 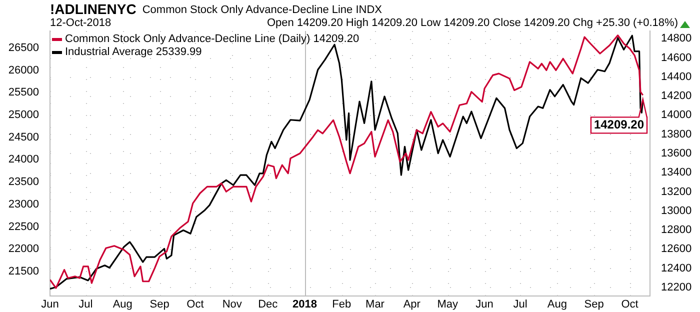 I want to click on y-tick-label: 26000, so click(x=23, y=70).